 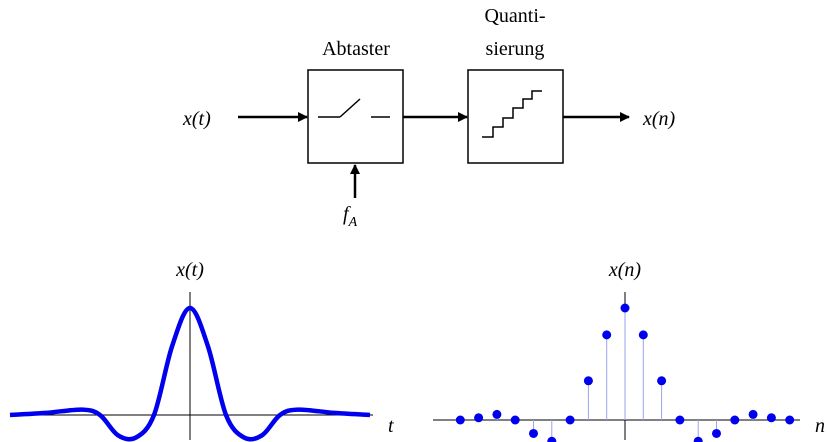 What do you see at coordinates (353, 222) in the screenshot?
I see `sampling-frequency-subscript: A` at bounding box center [353, 222].